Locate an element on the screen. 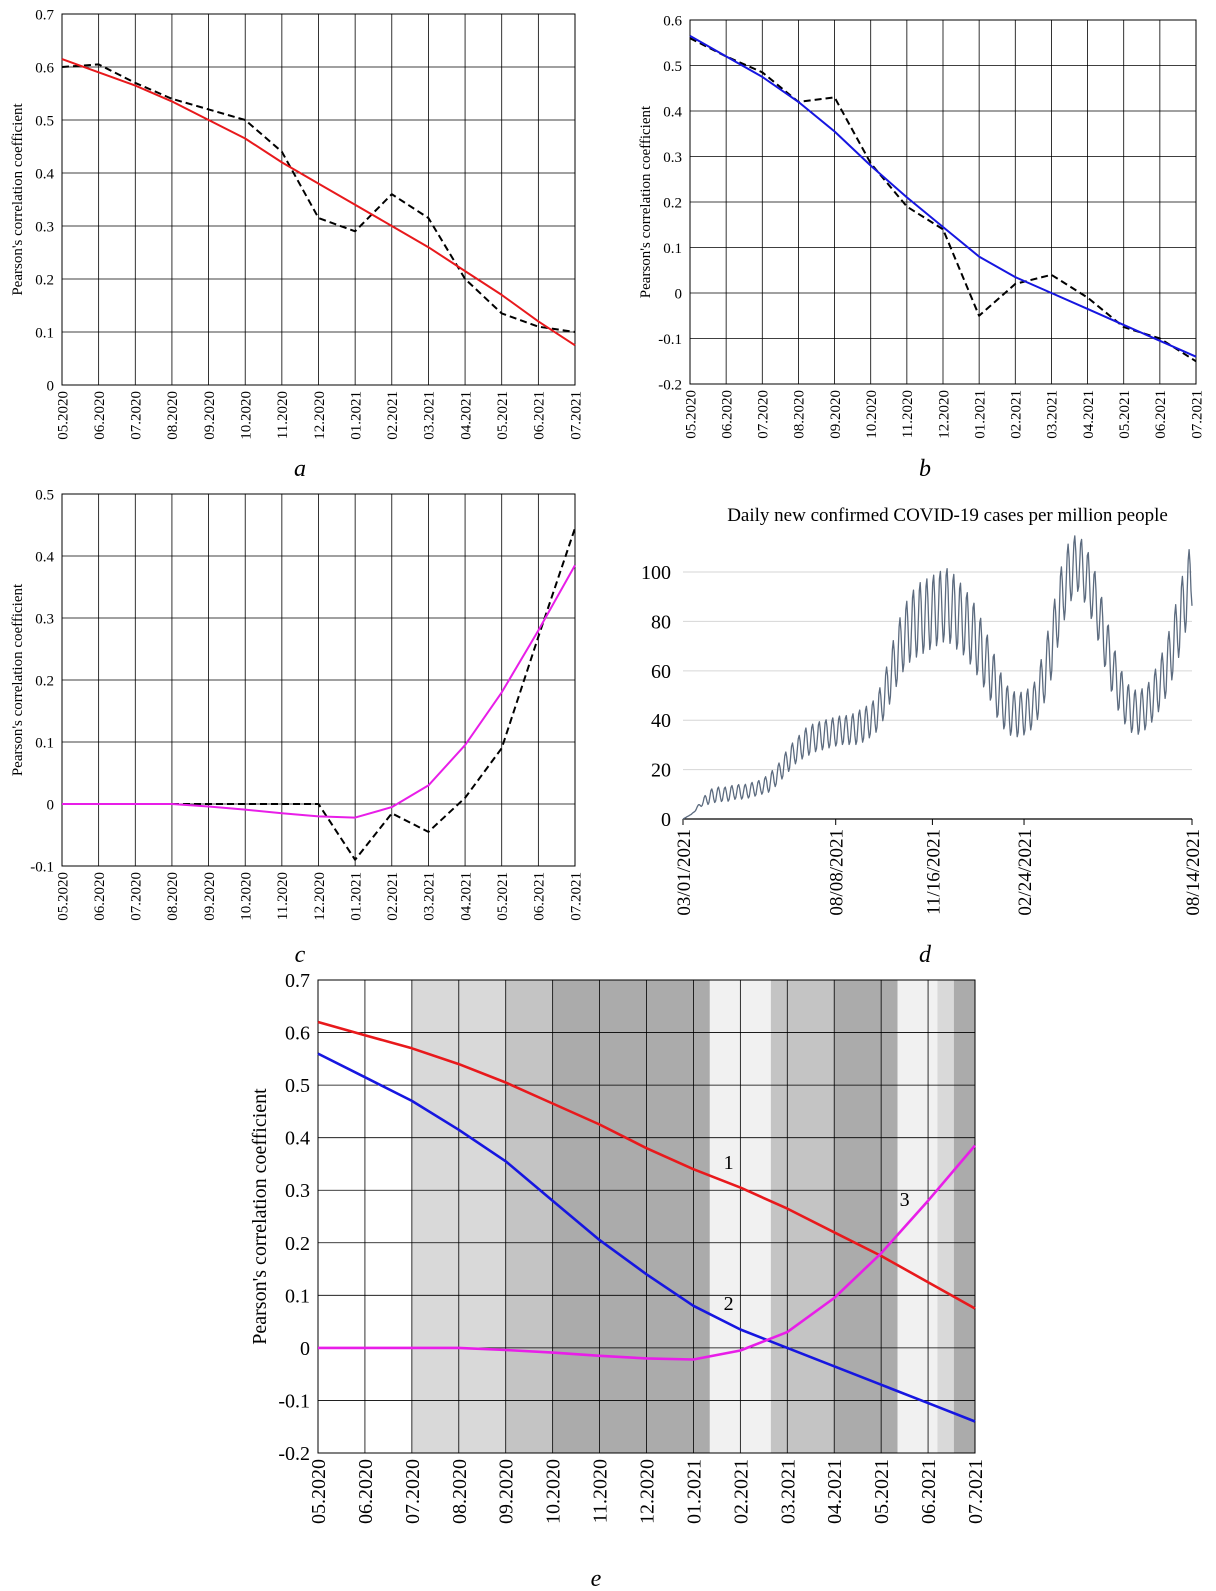 The width and height of the screenshot is (1216, 1591). x-tick-label: 07.2021 is located at coordinates (576, 415).